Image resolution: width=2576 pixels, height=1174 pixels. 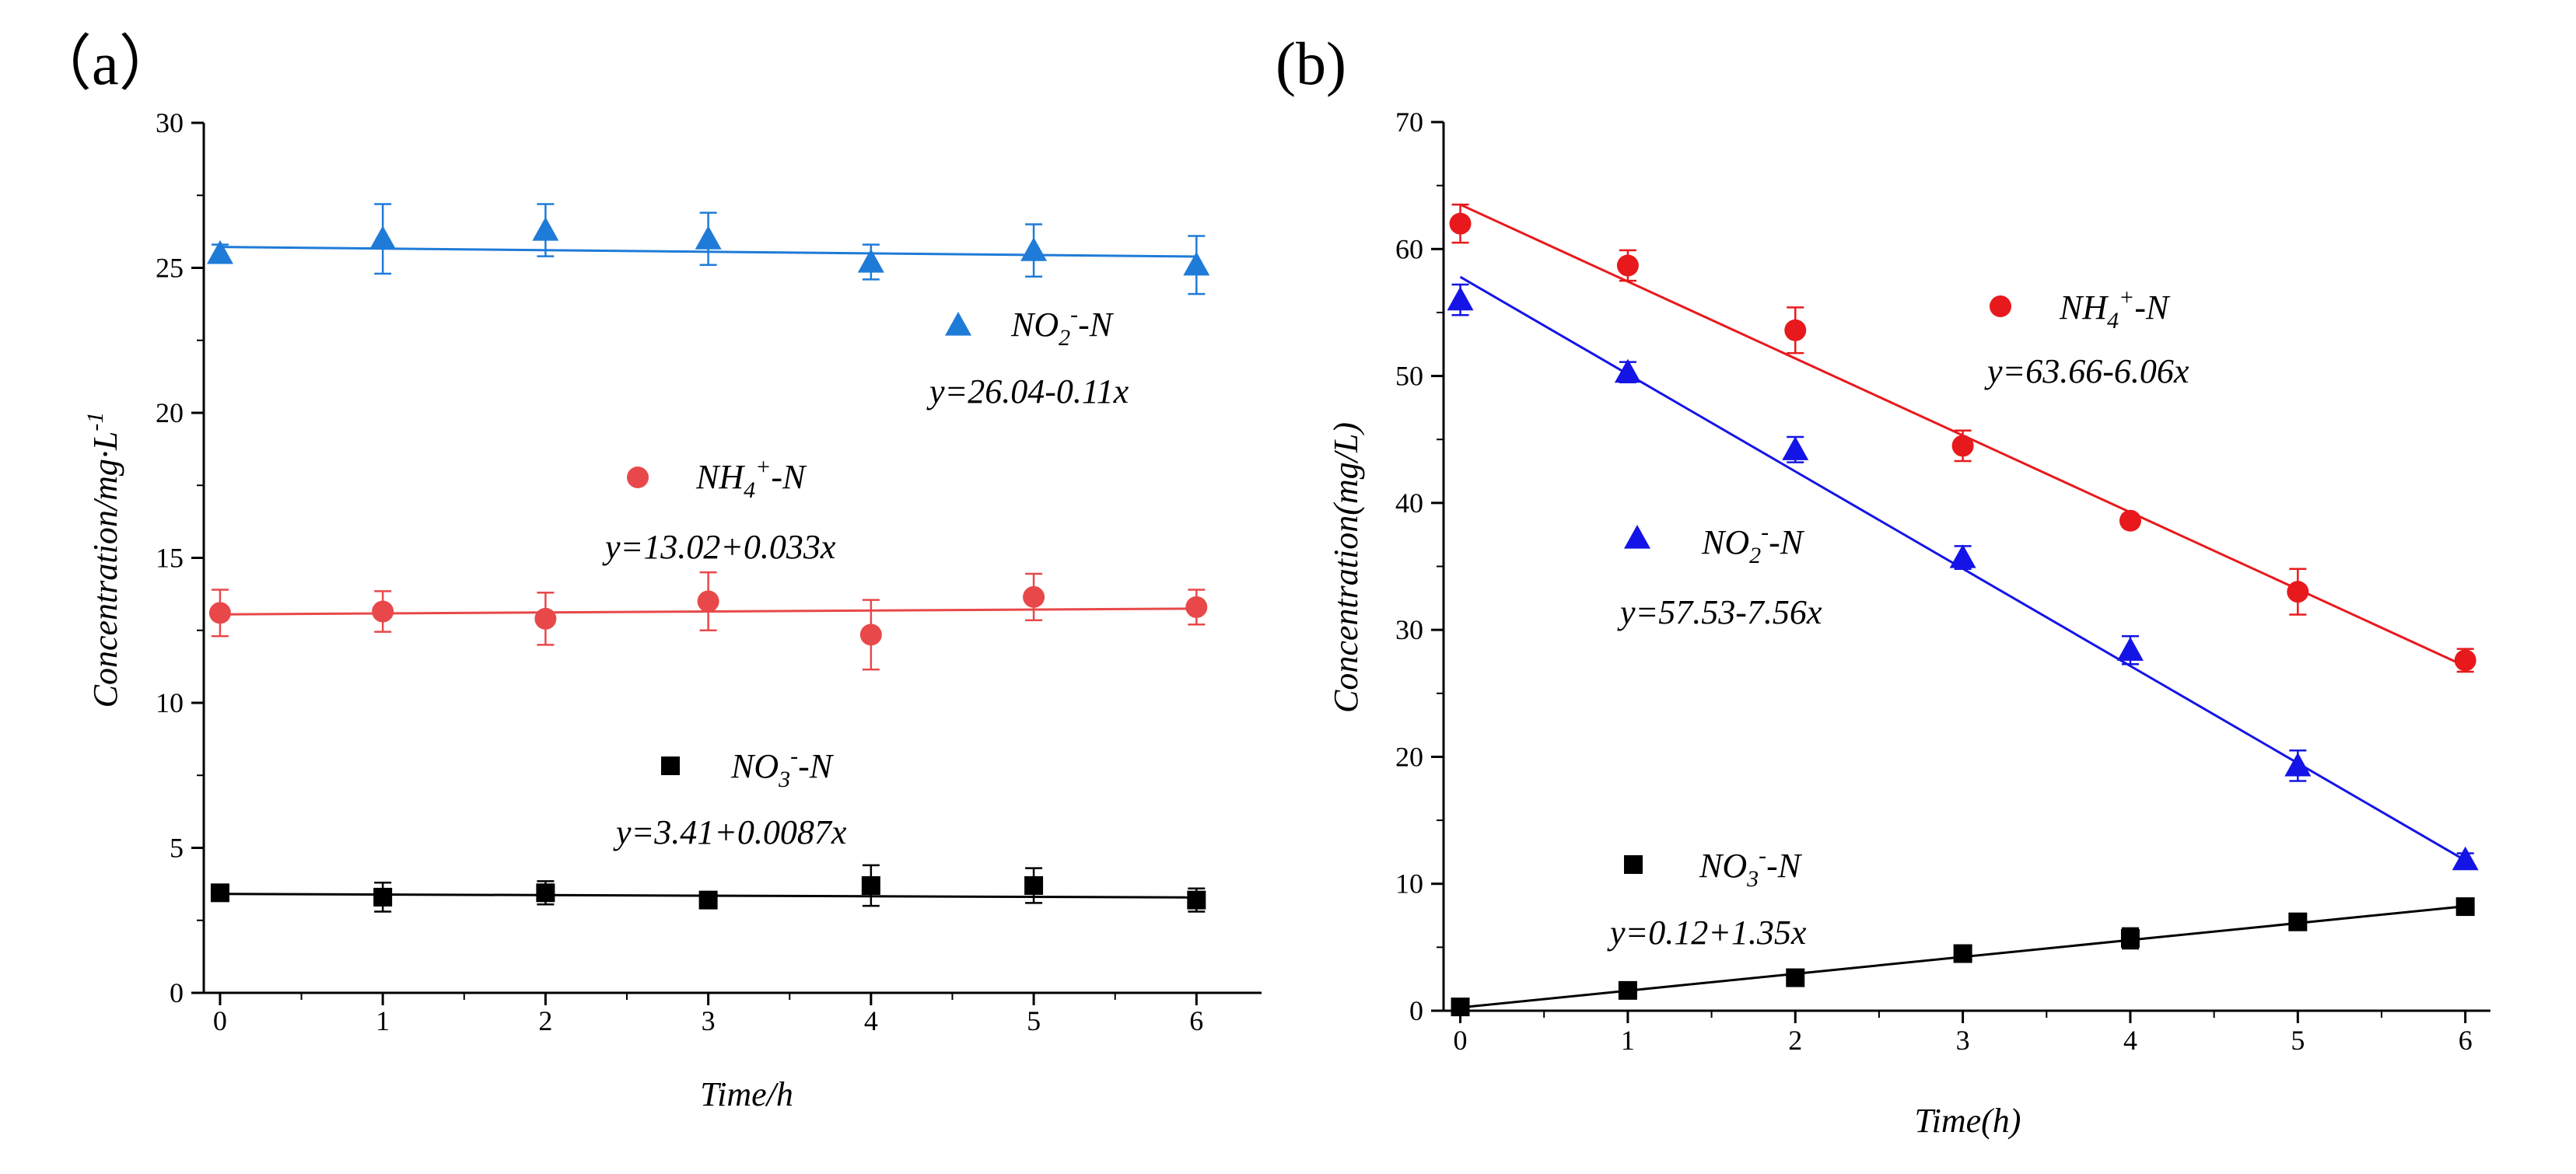 I want to click on y-tick-label: 50, so click(x=1409, y=376).